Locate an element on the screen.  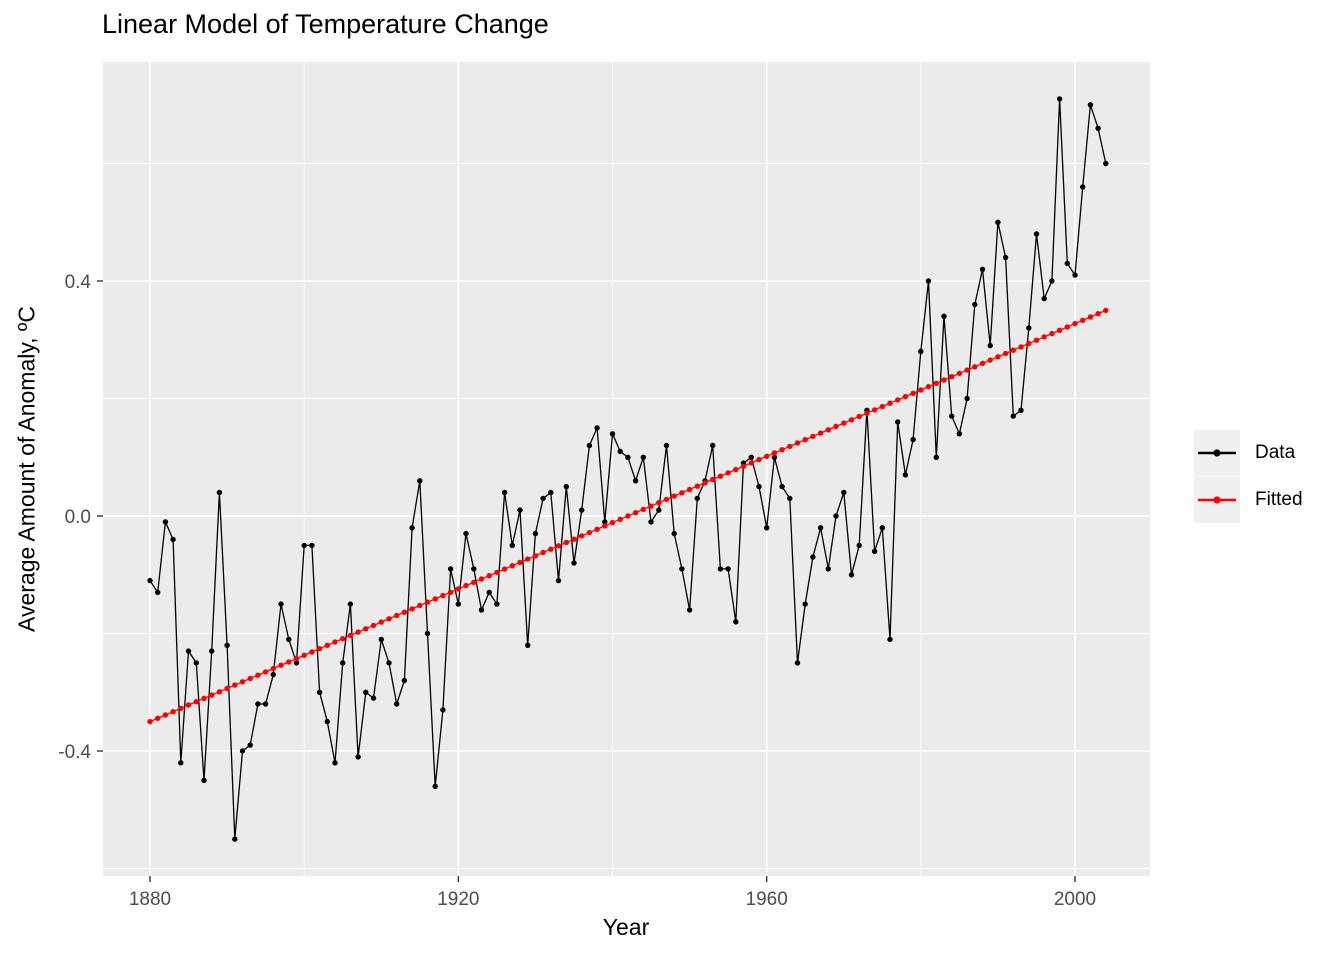
x-axis-tick-label: 1960 is located at coordinates (767, 899).